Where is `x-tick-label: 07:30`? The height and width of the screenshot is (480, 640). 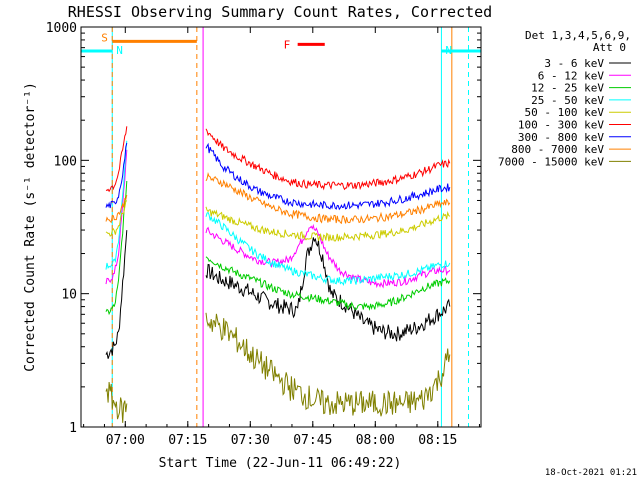
x-tick-label: 07:30 is located at coordinates (250, 440).